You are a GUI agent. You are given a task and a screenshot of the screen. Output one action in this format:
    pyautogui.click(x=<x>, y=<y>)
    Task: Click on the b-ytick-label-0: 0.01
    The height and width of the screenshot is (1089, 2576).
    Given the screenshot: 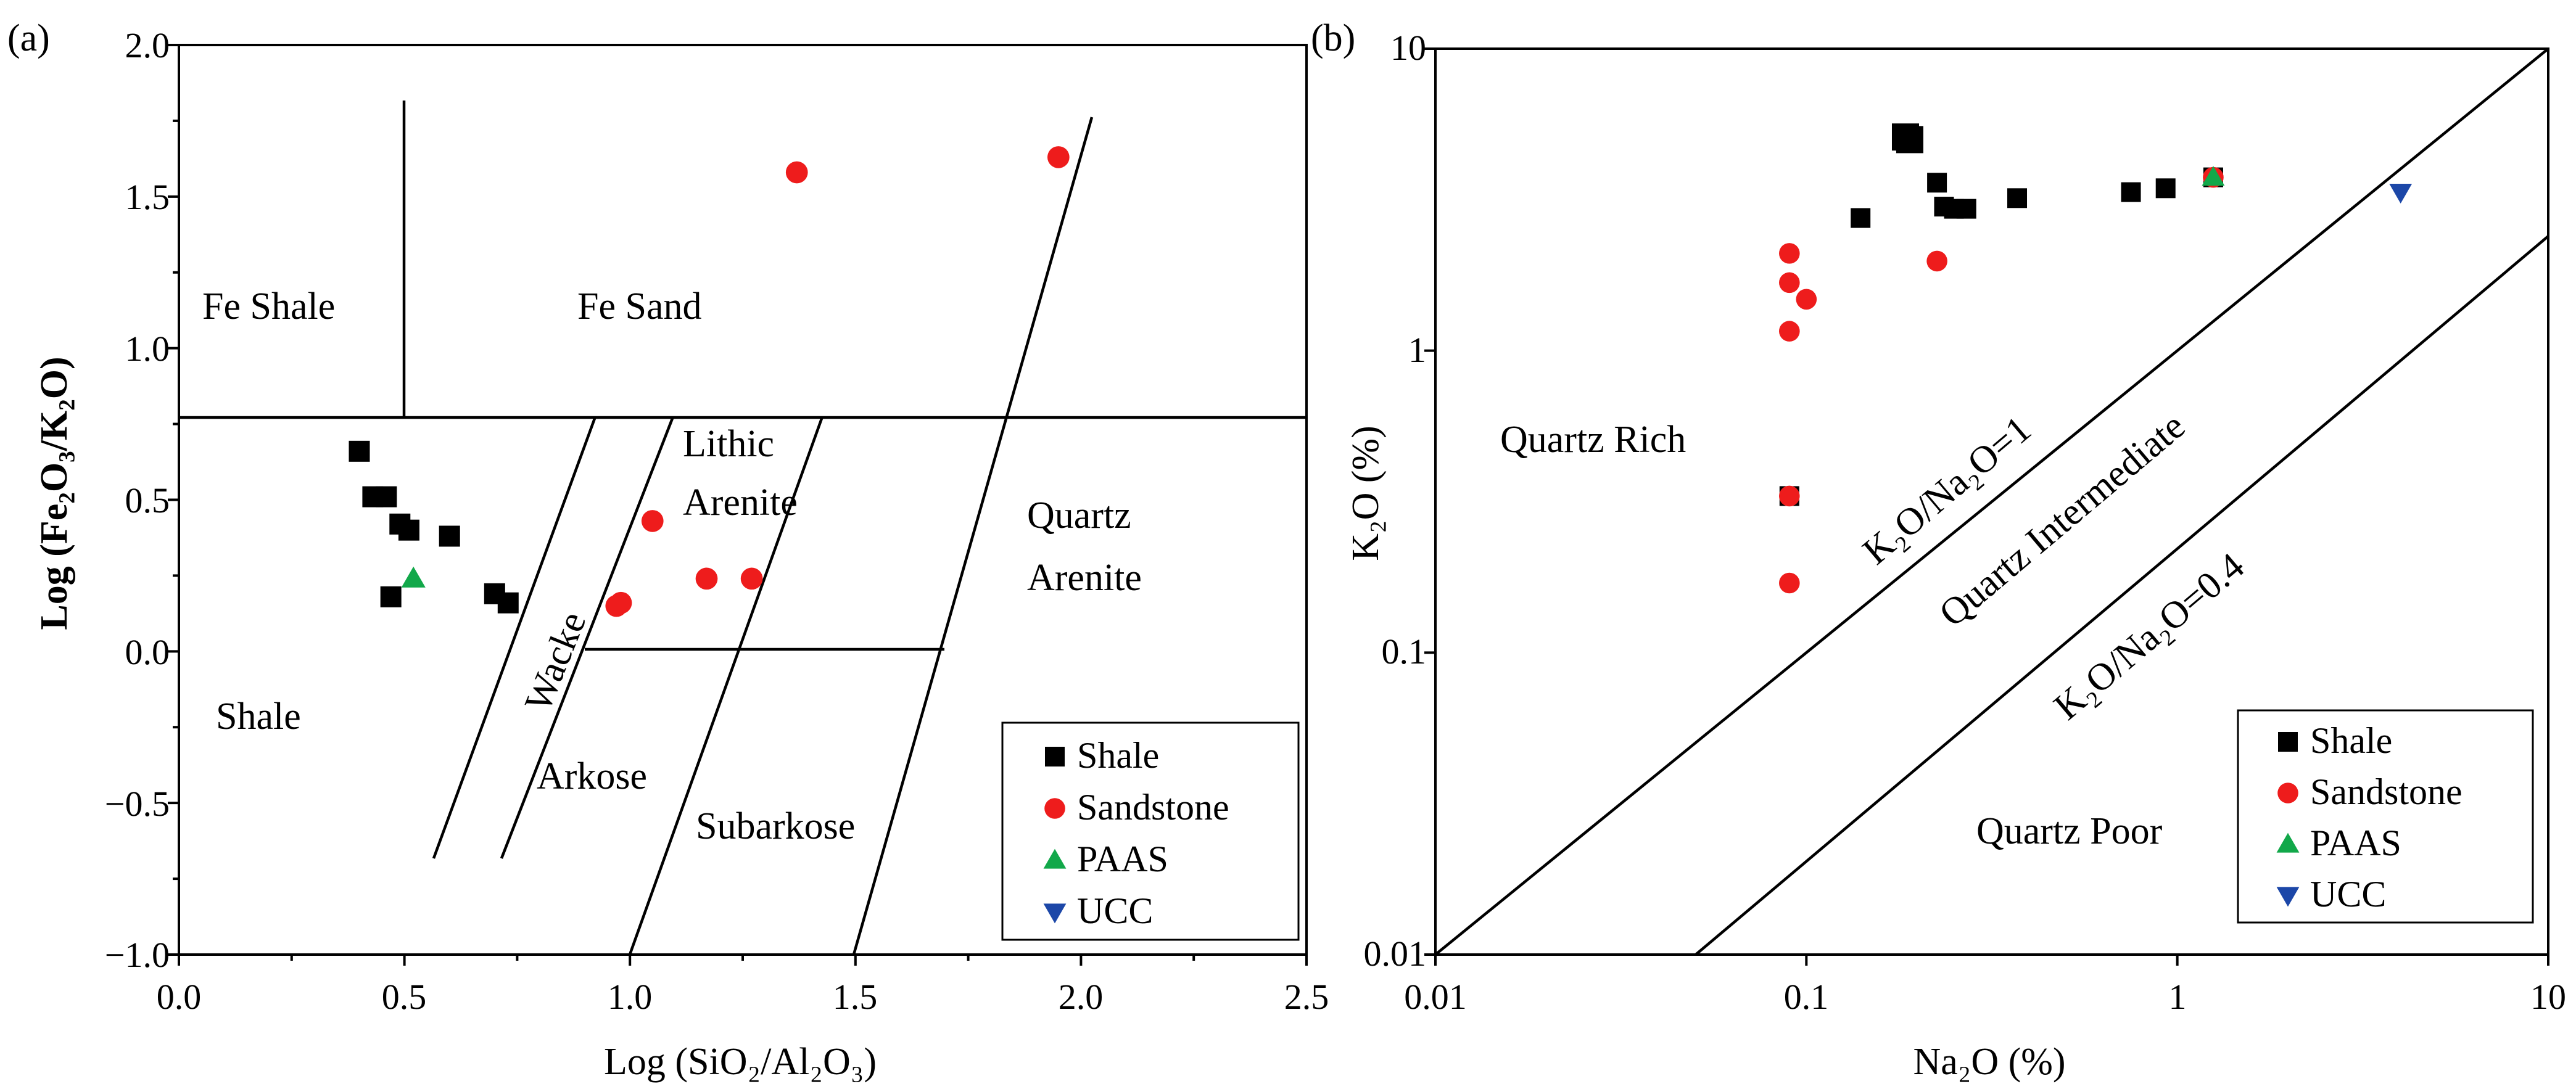 What is the action you would take?
    pyautogui.click(x=1395, y=954)
    